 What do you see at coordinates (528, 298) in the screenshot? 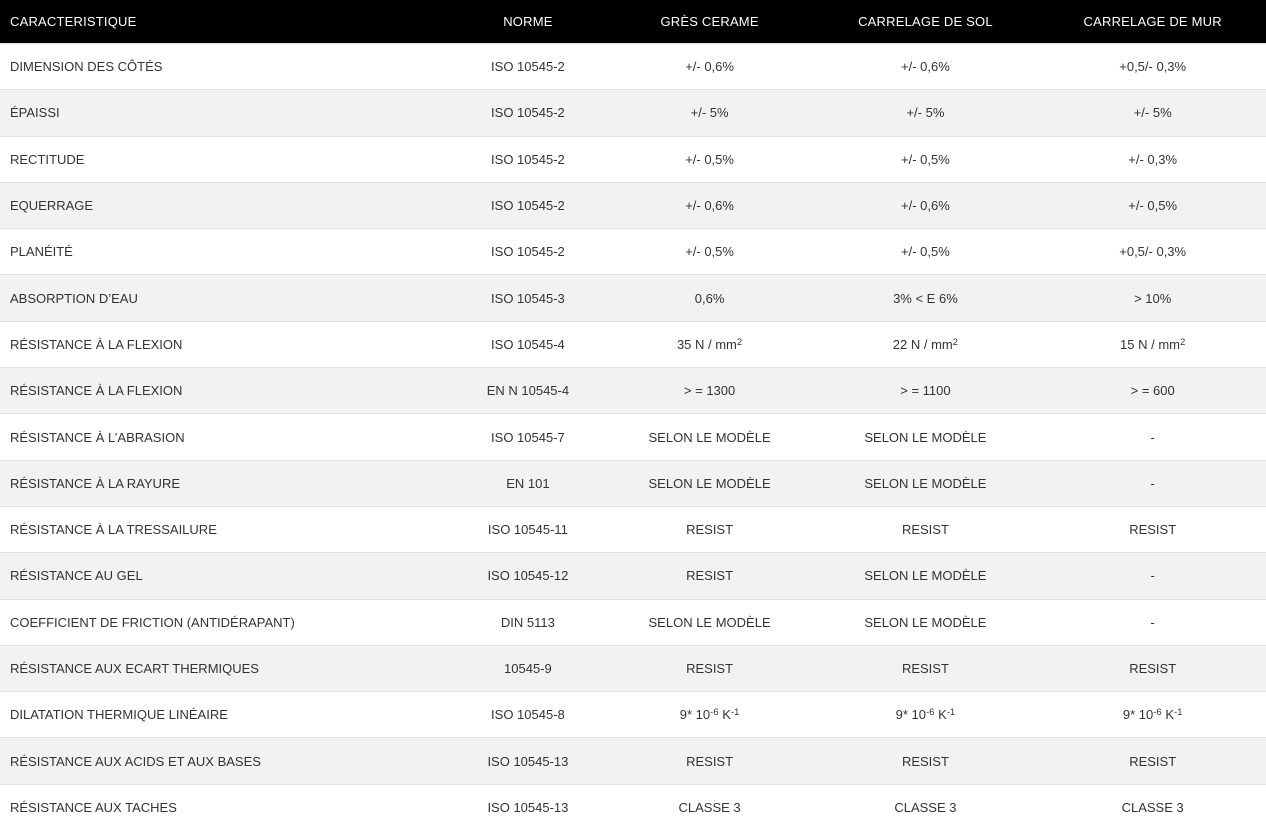
I see `cell-norme: ISO 10545-3` at bounding box center [528, 298].